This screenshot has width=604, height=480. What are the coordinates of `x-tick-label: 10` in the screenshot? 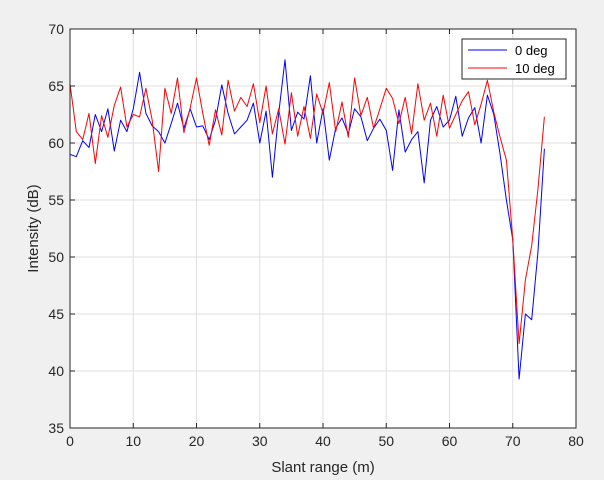 It's located at (133, 441).